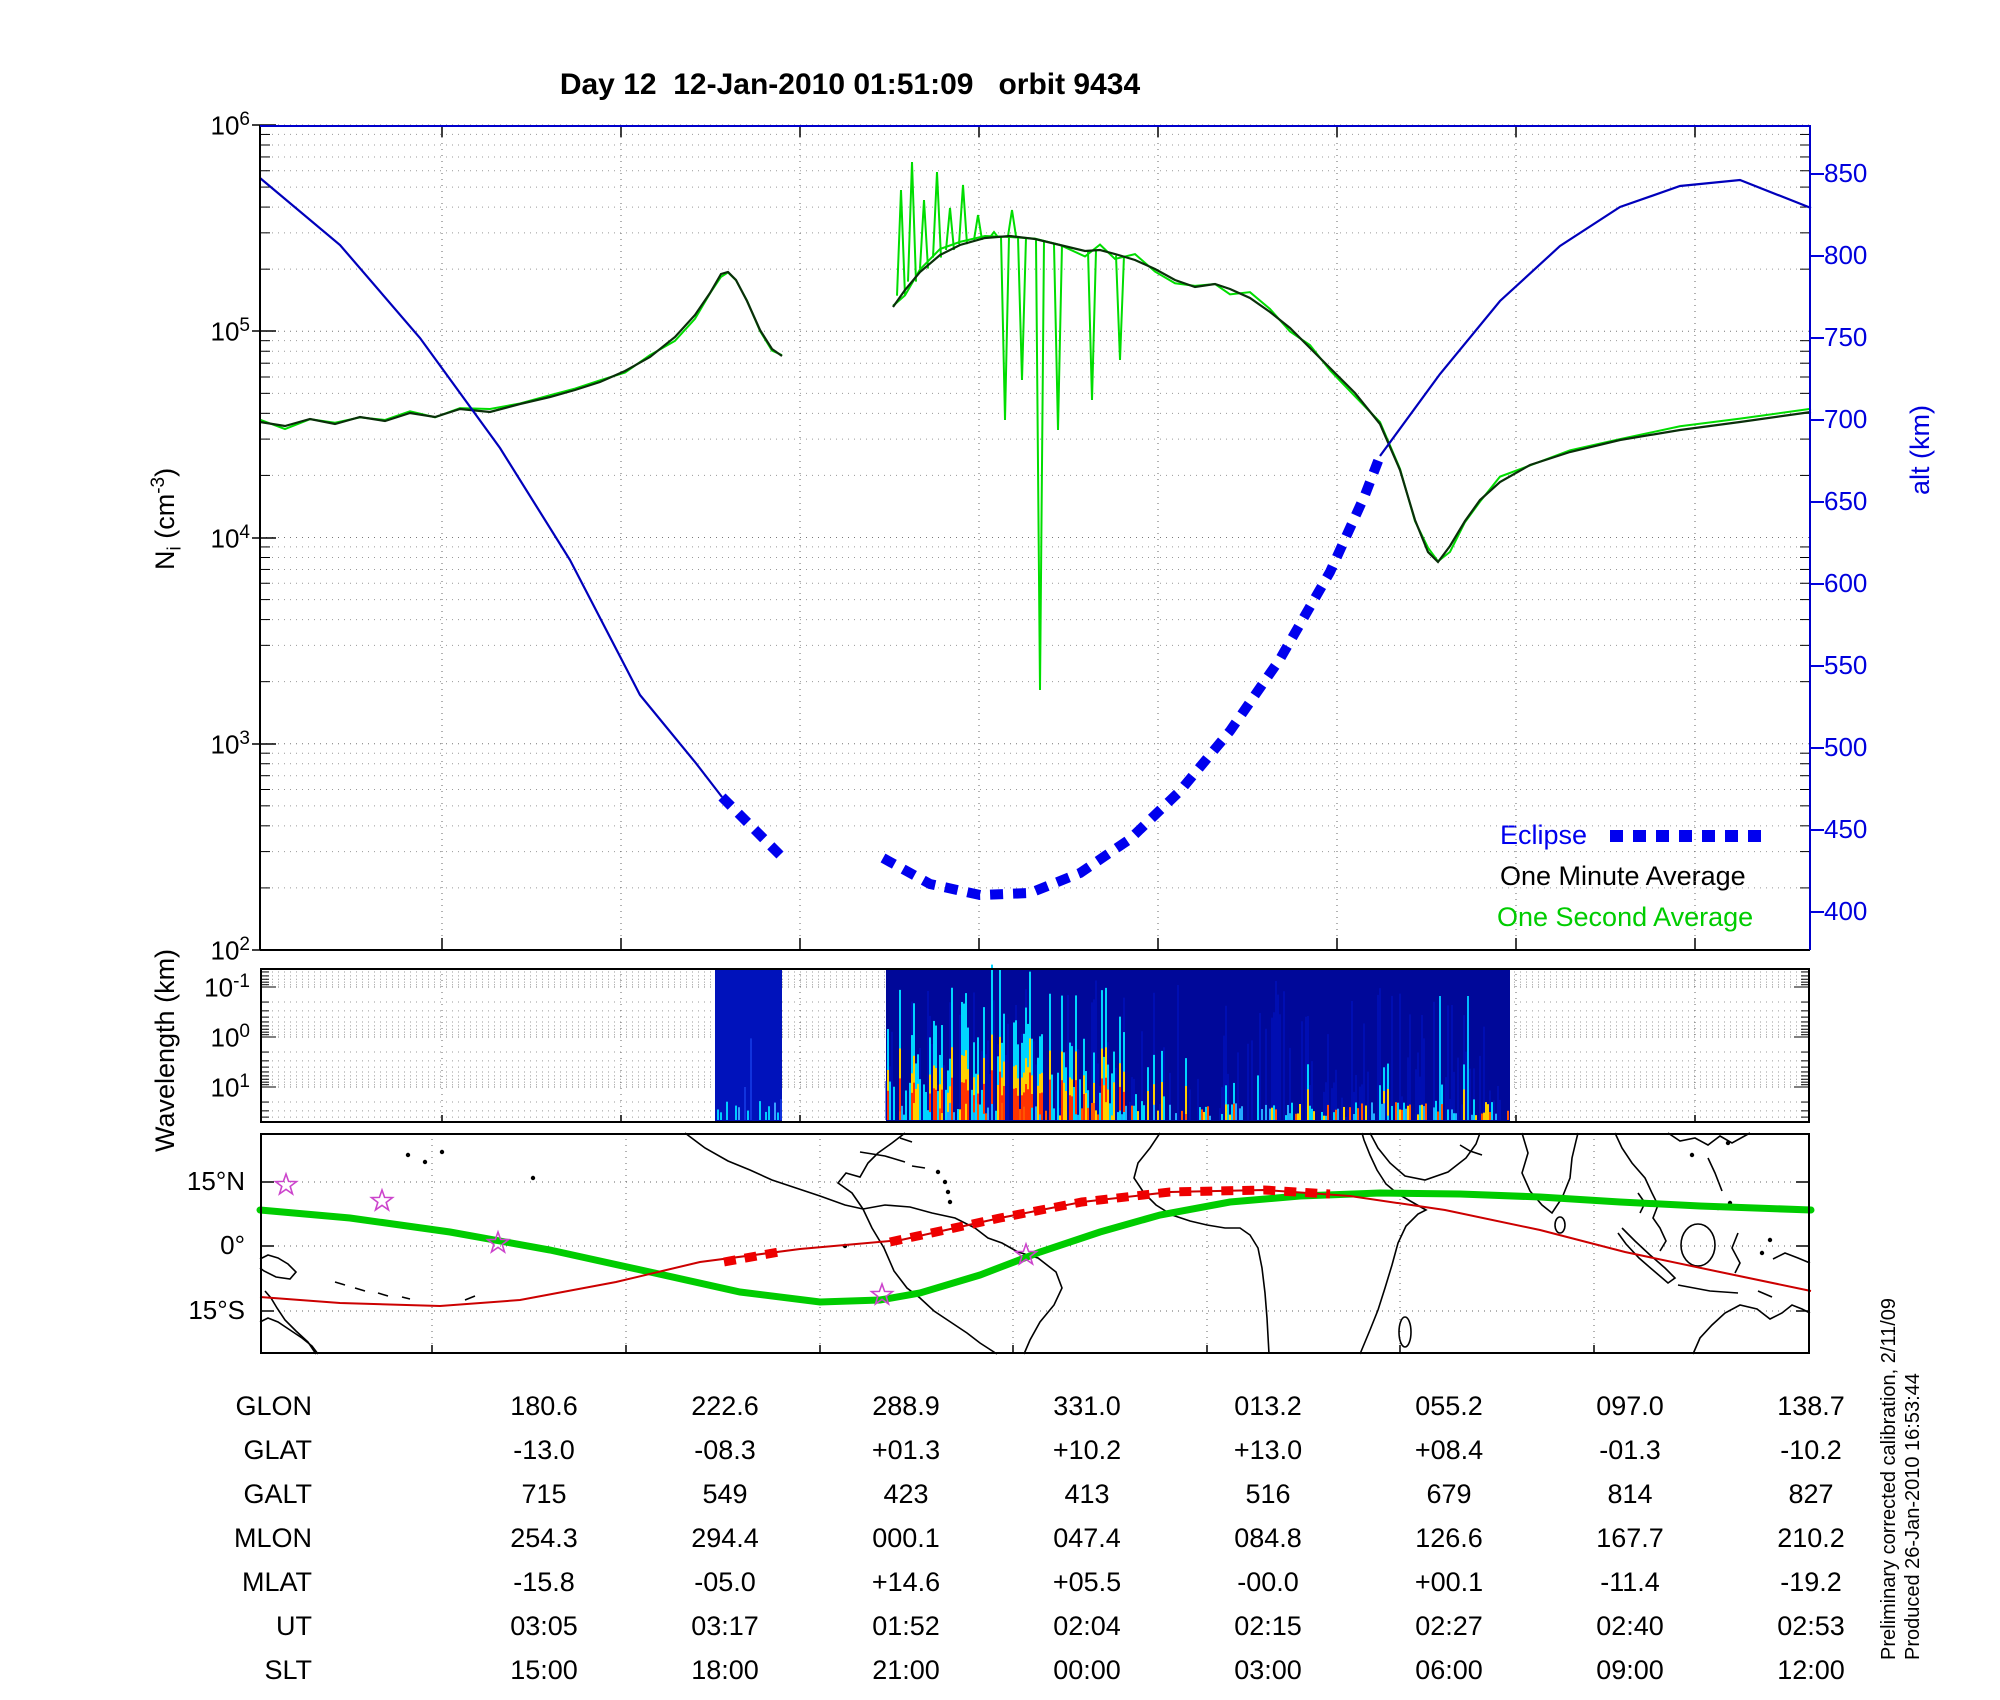 This screenshot has width=2000, height=1700. Describe the element at coordinates (1630, 1626) in the screenshot. I see `table-cell: 02:40` at that location.